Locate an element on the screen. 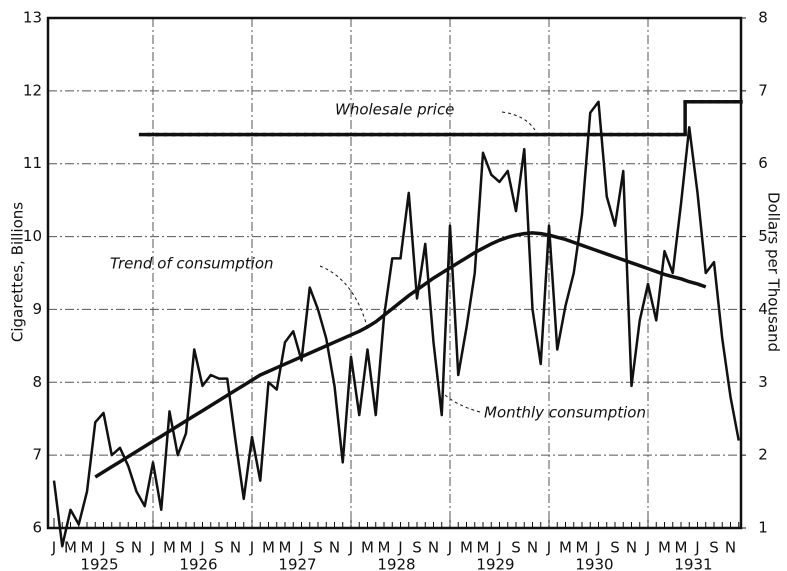 The image size is (787, 571). y-tick-label: 13 is located at coordinates (32, 18).